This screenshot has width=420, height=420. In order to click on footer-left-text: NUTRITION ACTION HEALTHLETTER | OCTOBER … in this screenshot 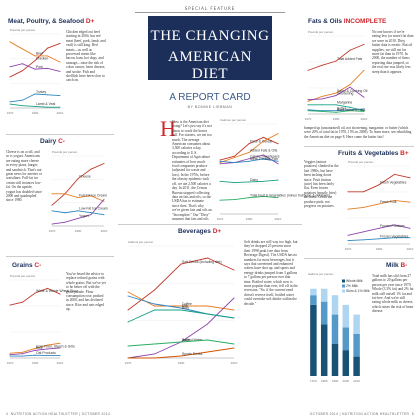, I will do `click(60, 414)`.